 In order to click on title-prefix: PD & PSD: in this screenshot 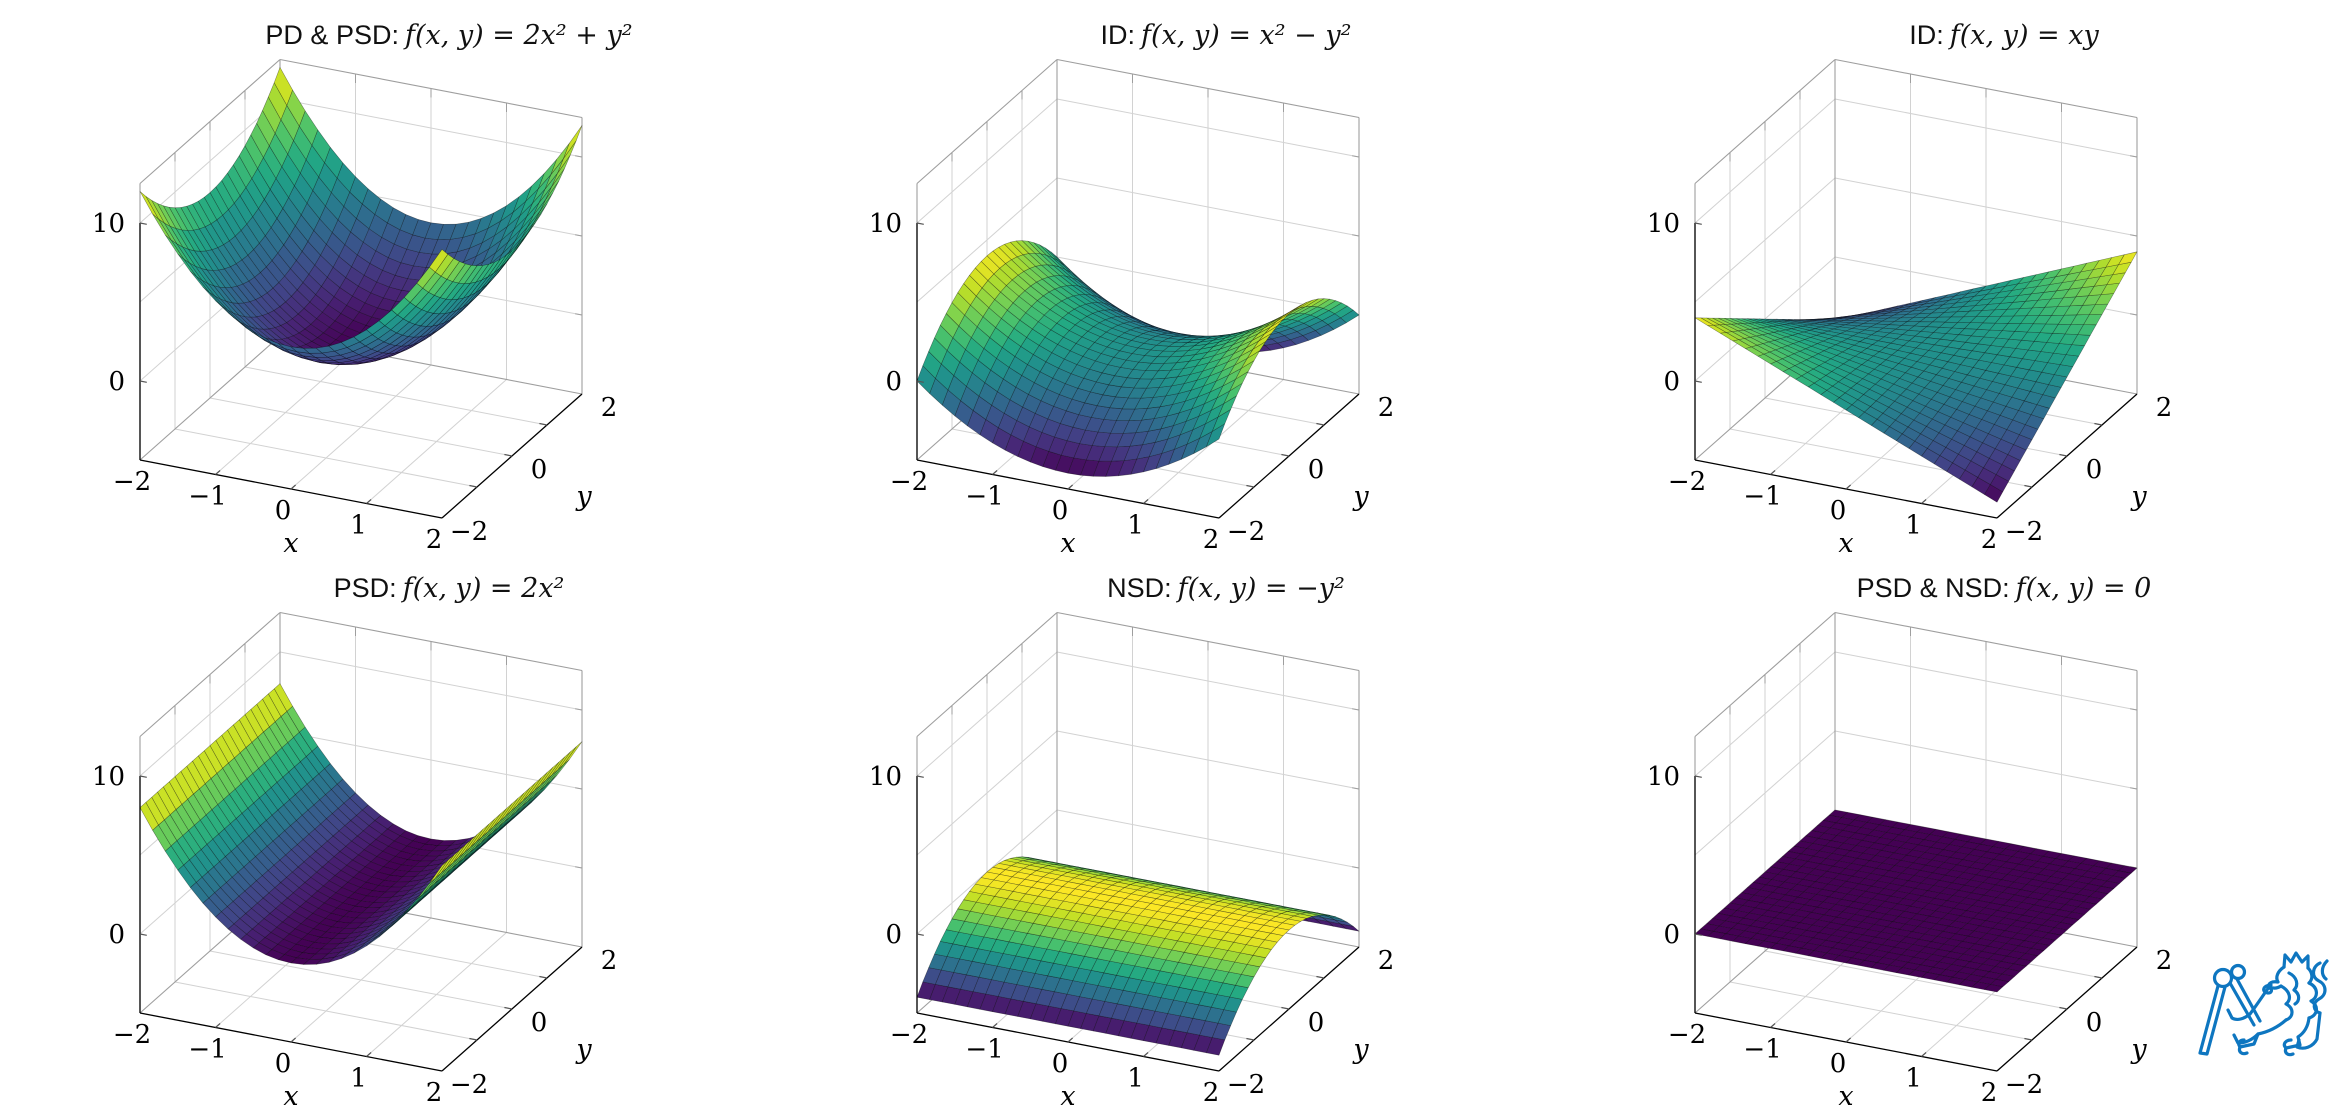, I will do `click(332, 35)`.